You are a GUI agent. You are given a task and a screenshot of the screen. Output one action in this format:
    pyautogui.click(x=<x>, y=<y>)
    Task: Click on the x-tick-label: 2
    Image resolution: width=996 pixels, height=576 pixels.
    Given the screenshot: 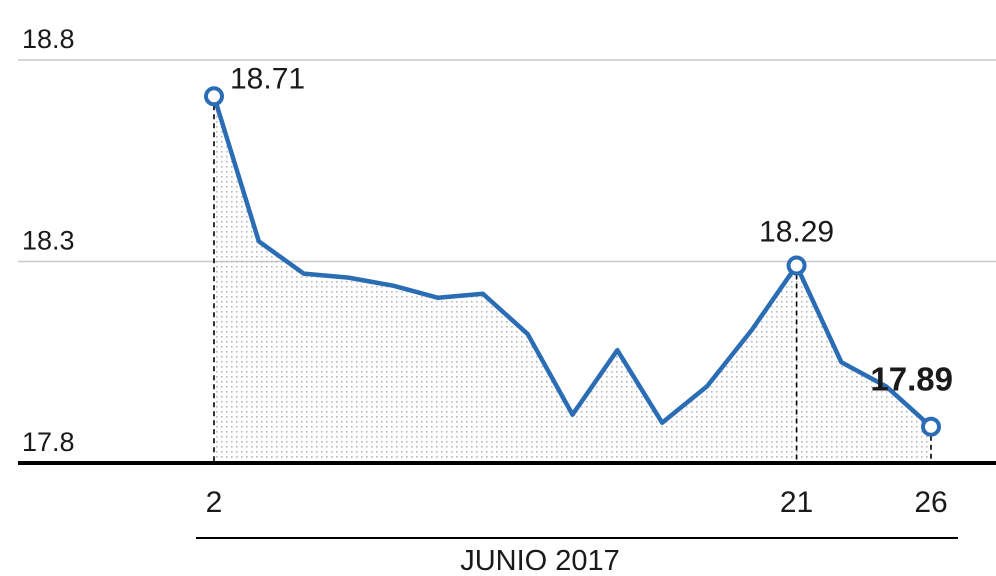 What is the action you would take?
    pyautogui.click(x=214, y=502)
    